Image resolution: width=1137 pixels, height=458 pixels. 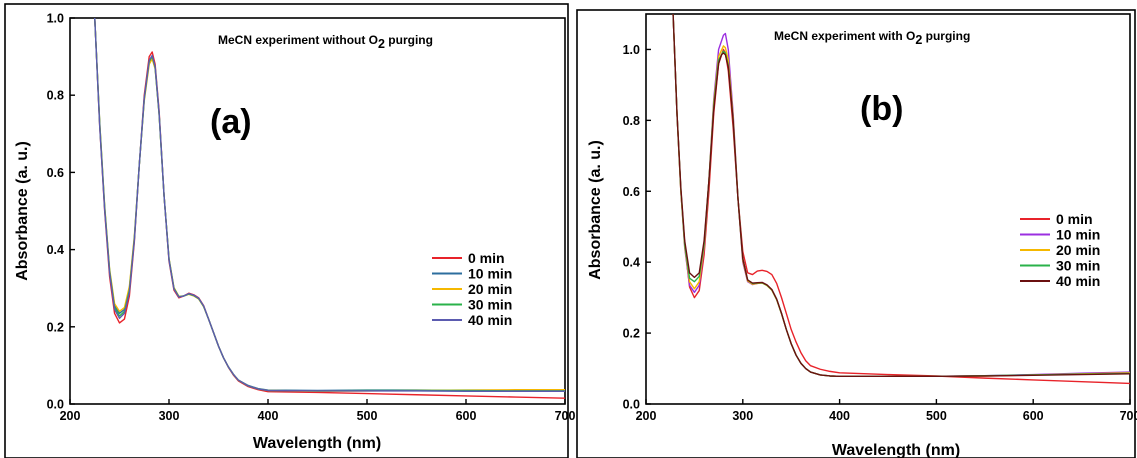 What do you see at coordinates (55, 405) in the screenshot?
I see `panel-a-y-tick-label-0: 0.0` at bounding box center [55, 405].